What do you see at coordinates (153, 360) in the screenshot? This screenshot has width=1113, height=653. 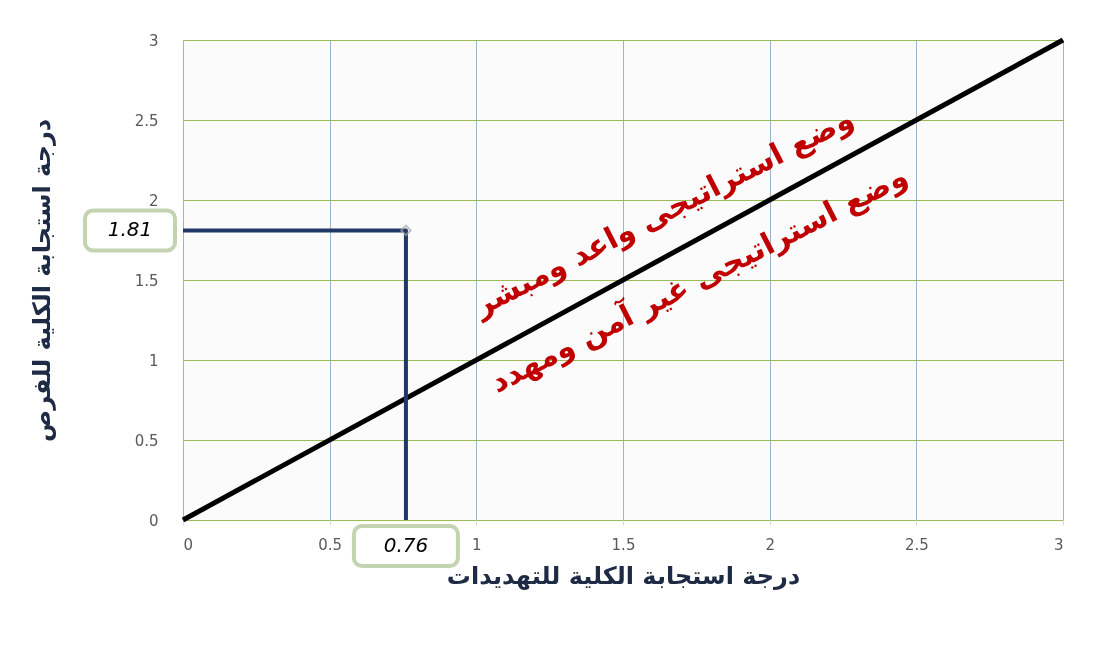 I see `y-tick-label: 1` at bounding box center [153, 360].